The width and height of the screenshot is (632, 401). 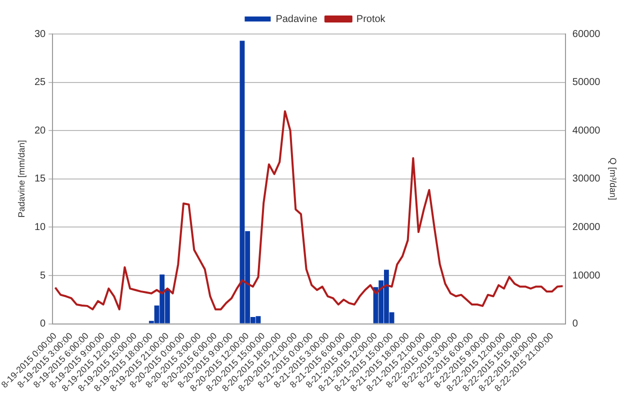 I want to click on y-tick-label: 10, so click(x=40, y=227).